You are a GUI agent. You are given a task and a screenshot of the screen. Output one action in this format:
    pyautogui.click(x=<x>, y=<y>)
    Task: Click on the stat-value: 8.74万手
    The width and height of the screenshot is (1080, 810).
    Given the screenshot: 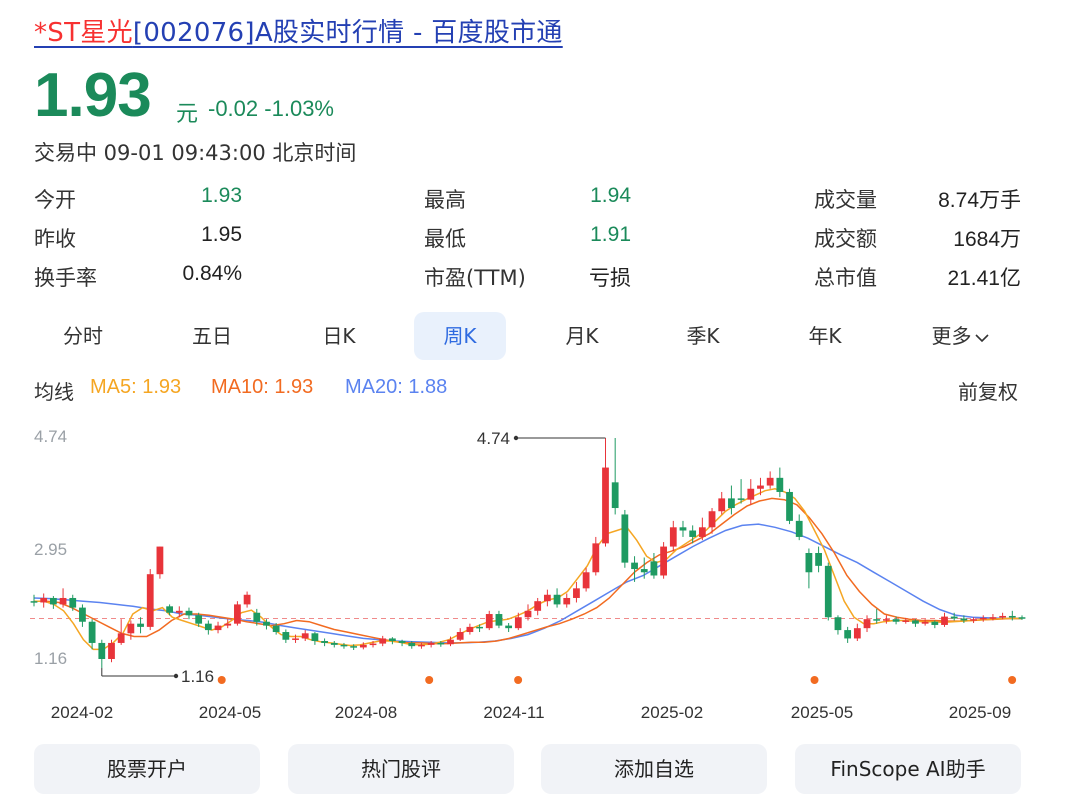 What is the action you would take?
    pyautogui.click(x=979, y=200)
    